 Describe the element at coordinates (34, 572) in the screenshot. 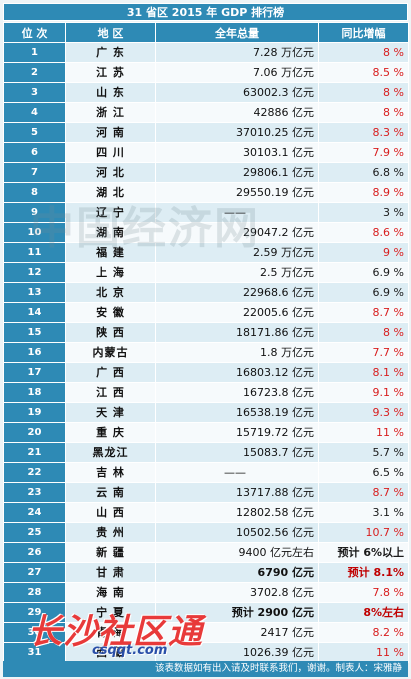

I see `rank-cell: 27` at that location.